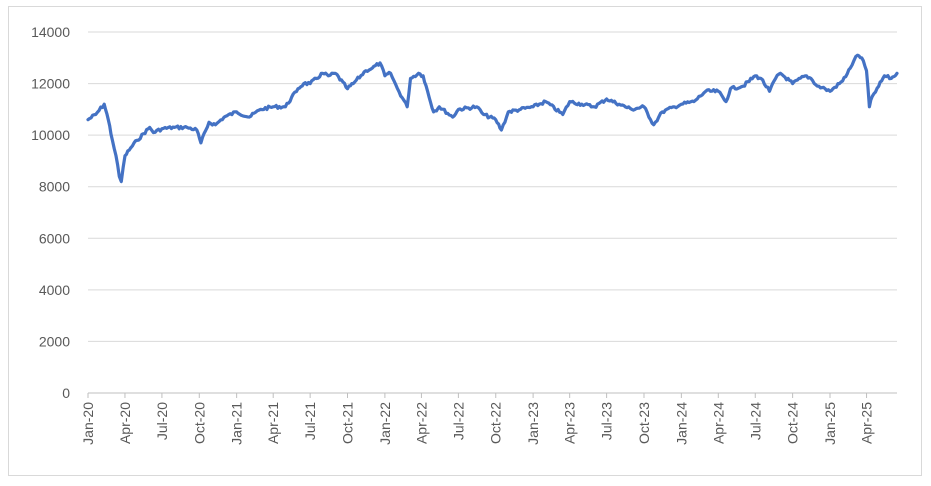 The image size is (931, 486). What do you see at coordinates (385, 423) in the screenshot?
I see `x-tick-label: Jan-22` at bounding box center [385, 423].